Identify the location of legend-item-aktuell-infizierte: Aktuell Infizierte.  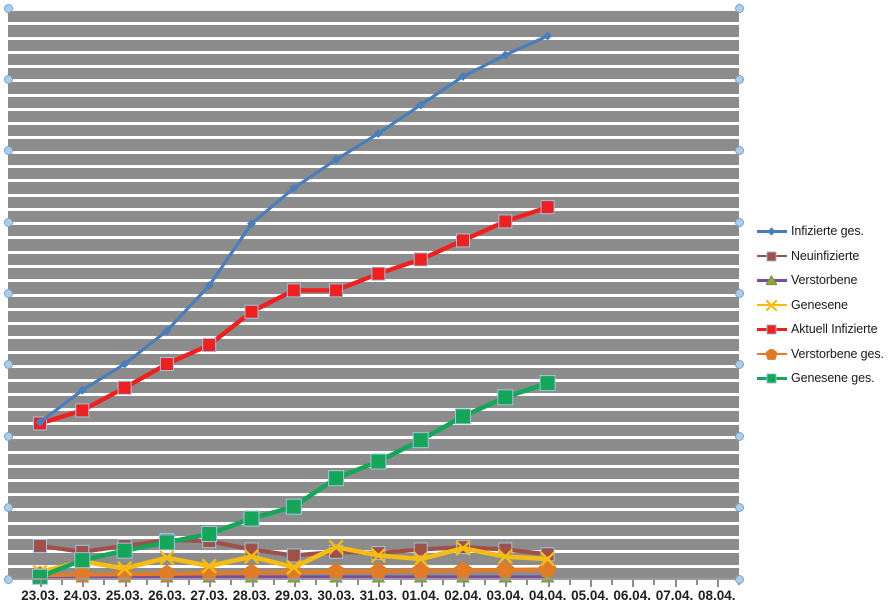
(823, 329).